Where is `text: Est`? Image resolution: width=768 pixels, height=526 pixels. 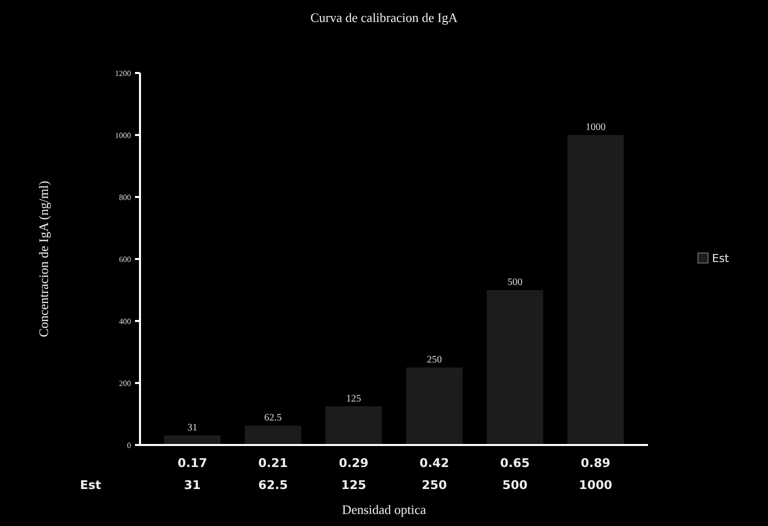 text: Est is located at coordinates (91, 485).